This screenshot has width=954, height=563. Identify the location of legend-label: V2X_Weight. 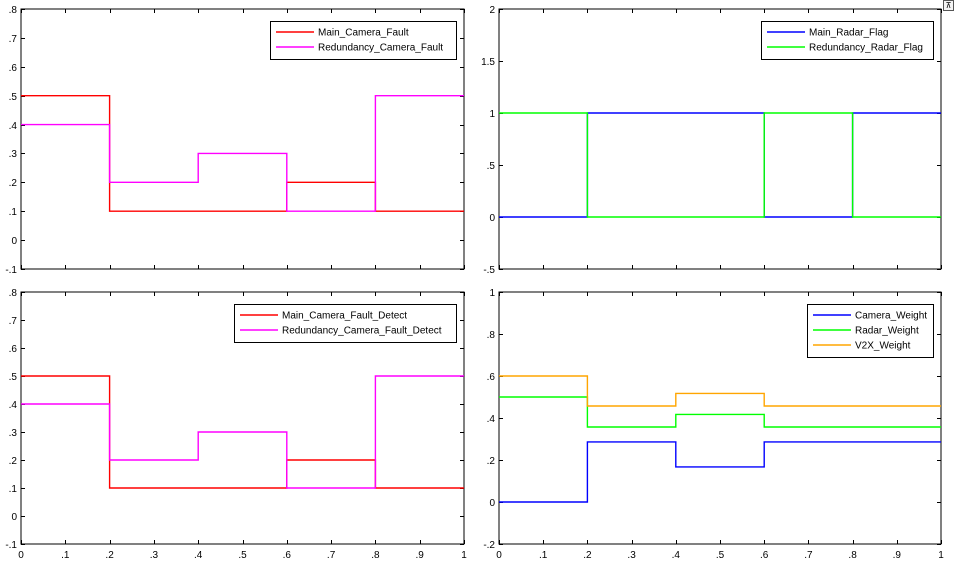
(883, 346).